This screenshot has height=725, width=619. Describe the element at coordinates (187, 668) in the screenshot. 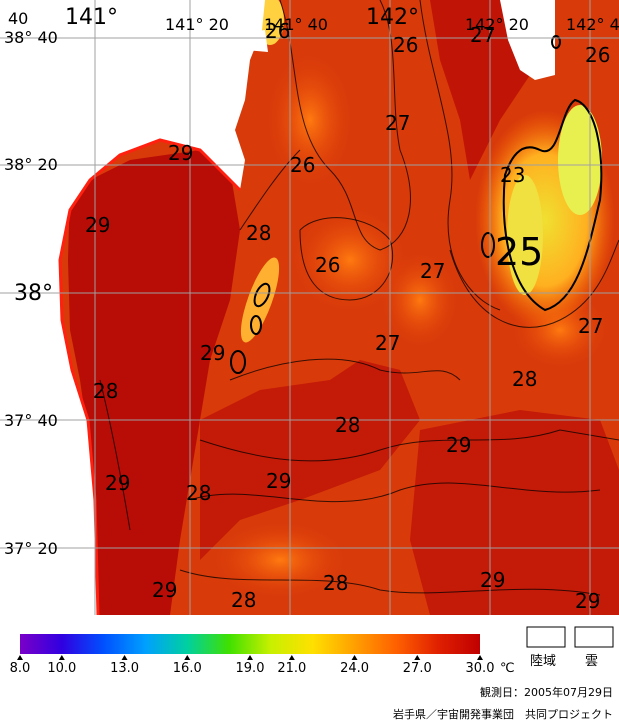

I see `colorbar-tick-label: 16.0` at that location.